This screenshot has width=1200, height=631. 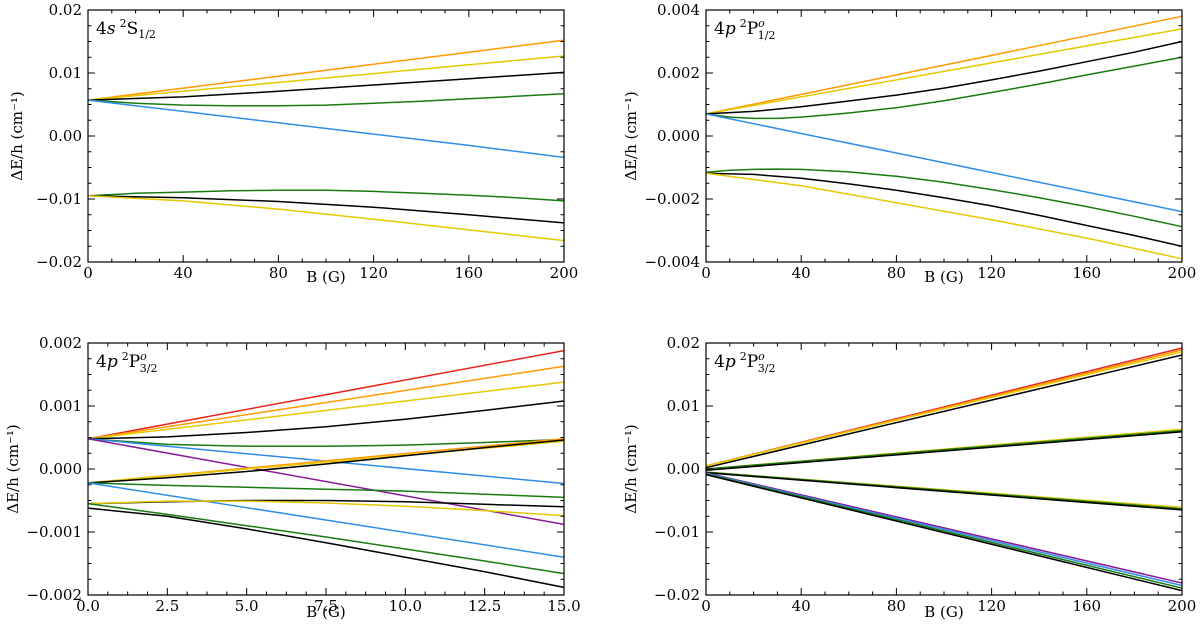 I want to click on p3-xtick-label: 2.5, so click(x=167, y=606).